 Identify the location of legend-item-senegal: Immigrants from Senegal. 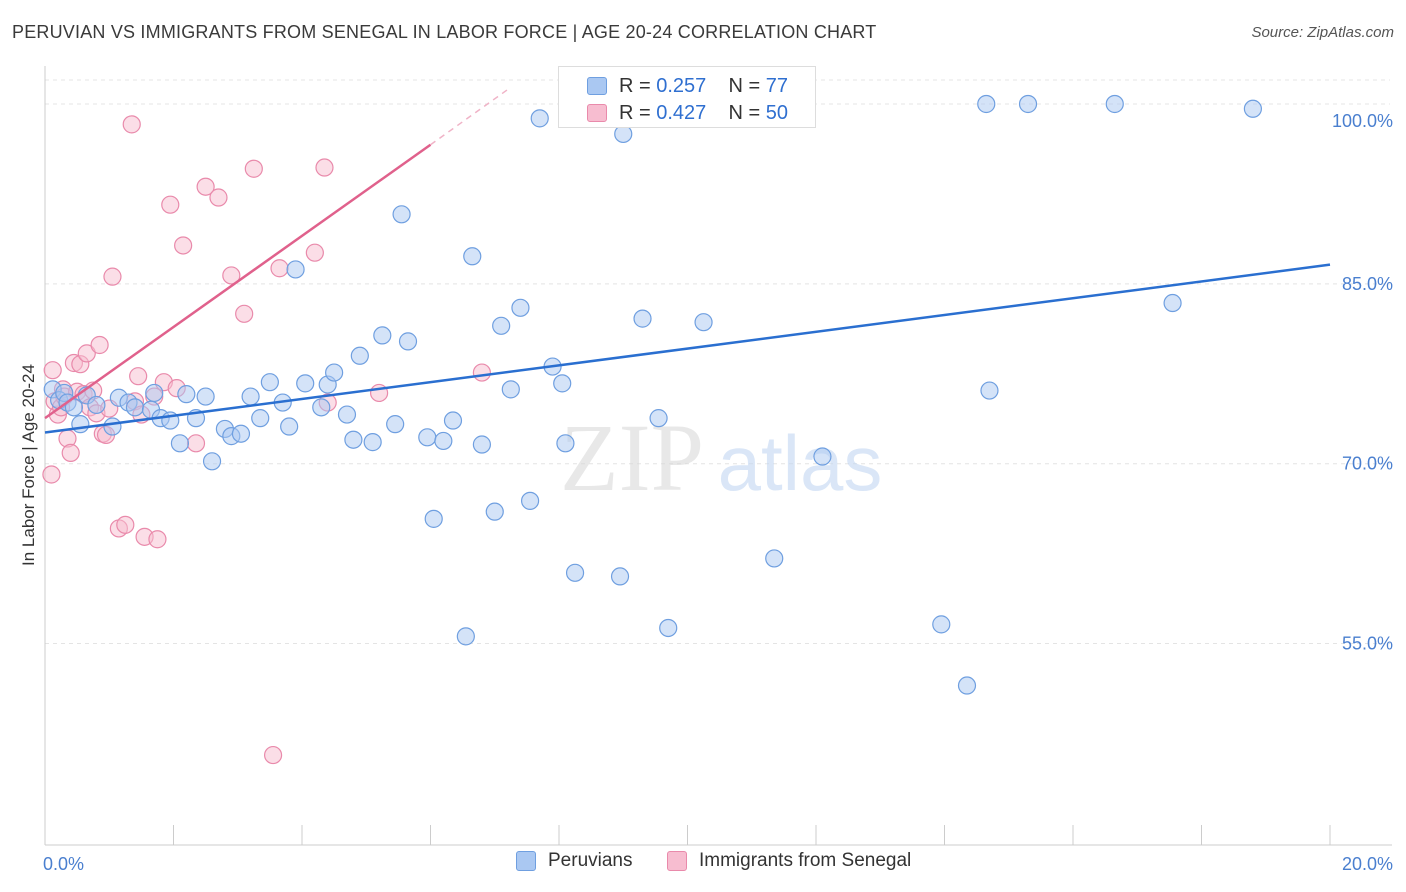
(789, 861).